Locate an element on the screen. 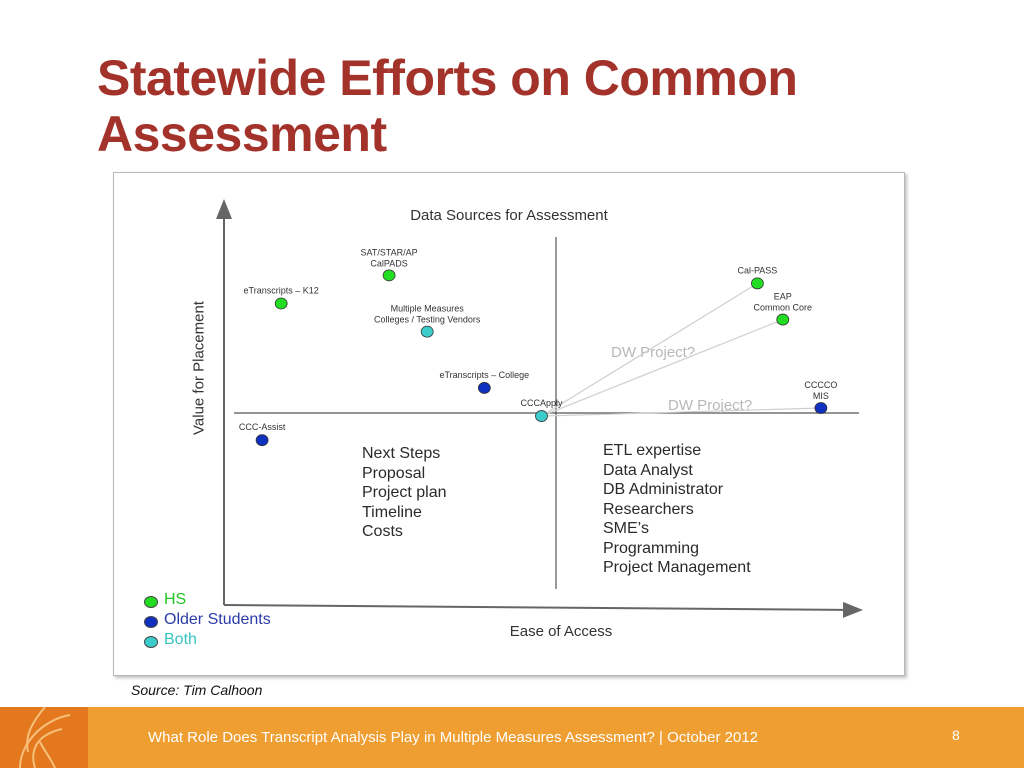  slide-title: Statewide Efforts on Common Assessment is located at coordinates (447, 106).